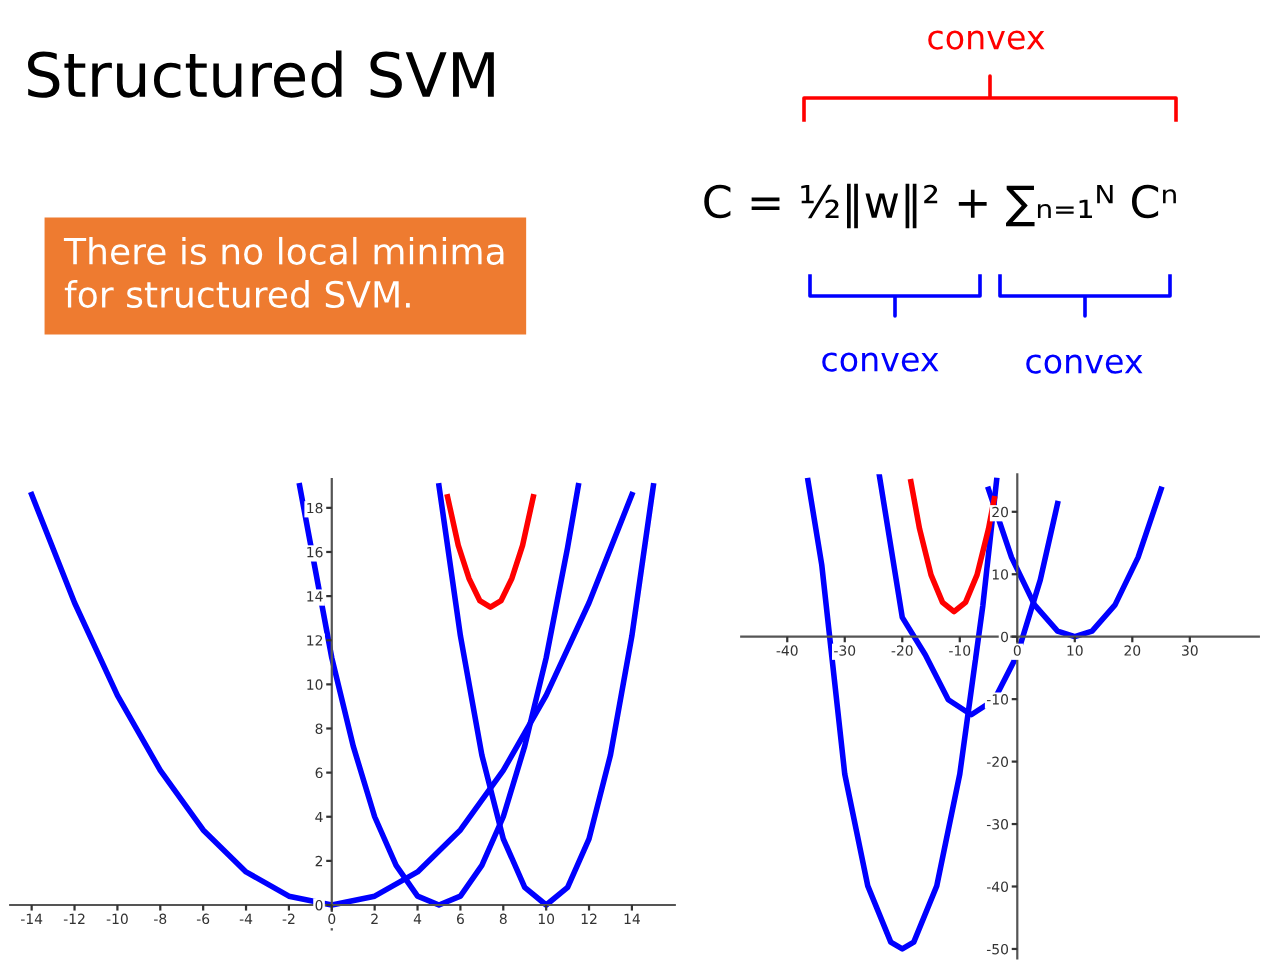 The height and width of the screenshot is (968, 1278). Describe the element at coordinates (940, 206) in the screenshot. I see `text: C = ½‖w‖² + ∑ₙ₌₁ᴺ Cⁿ` at that location.